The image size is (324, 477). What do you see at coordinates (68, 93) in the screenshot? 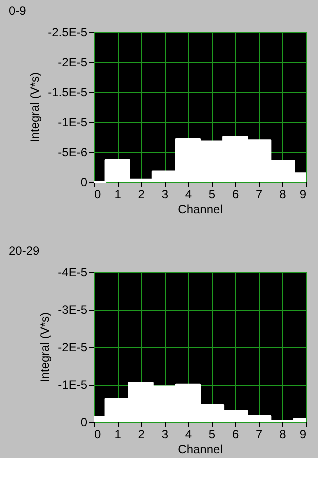
I see `y-tick-label: -1.5E-5` at bounding box center [68, 93].